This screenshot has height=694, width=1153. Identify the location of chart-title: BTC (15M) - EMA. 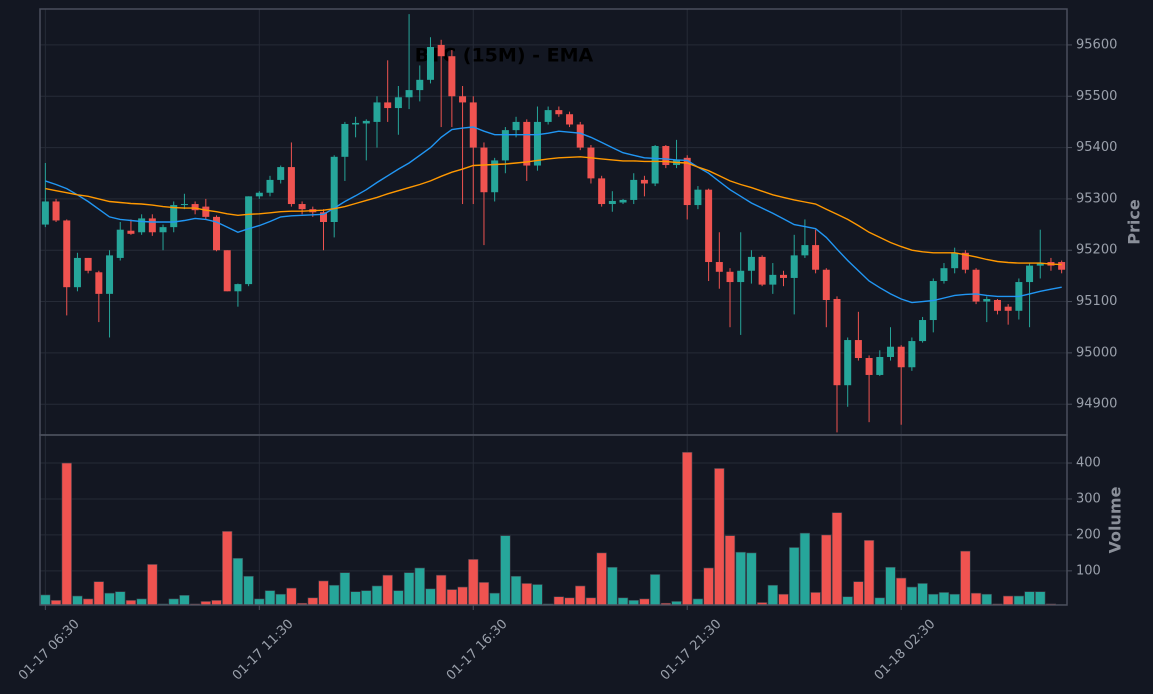
(504, 56).